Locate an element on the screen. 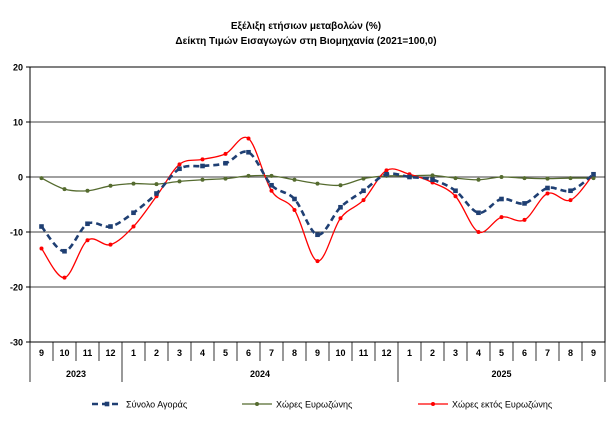  x-tick-label: 6 is located at coordinates (248, 353).